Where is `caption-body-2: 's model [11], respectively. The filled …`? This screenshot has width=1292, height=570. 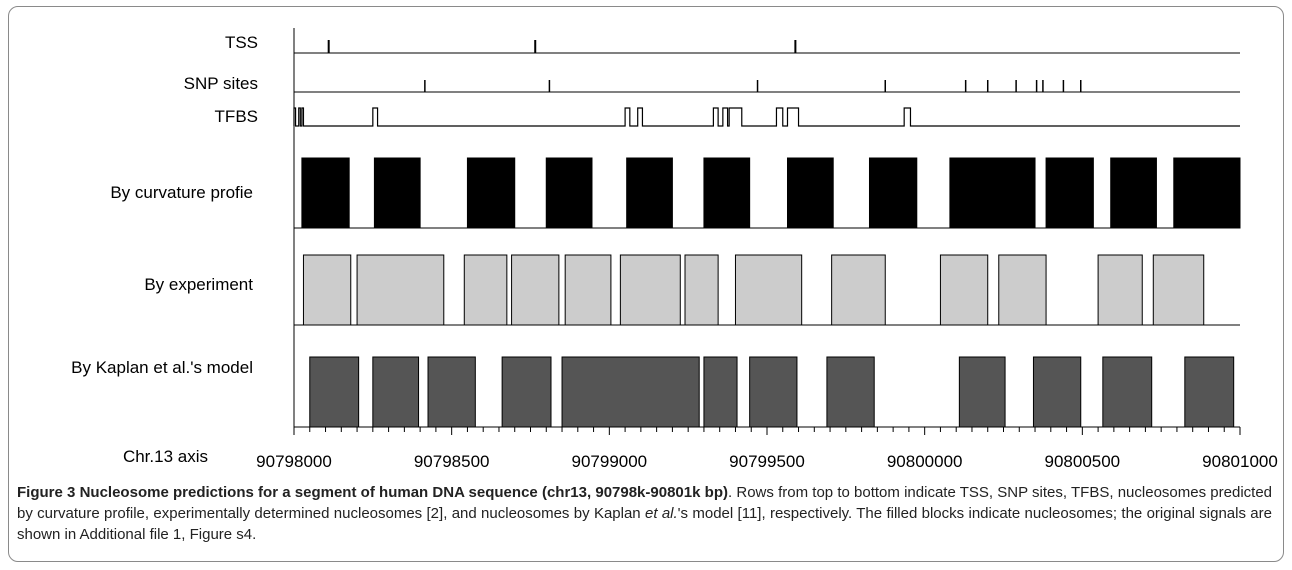 caption-body-2: 's model [11], respectively. The filled … is located at coordinates (644, 524).